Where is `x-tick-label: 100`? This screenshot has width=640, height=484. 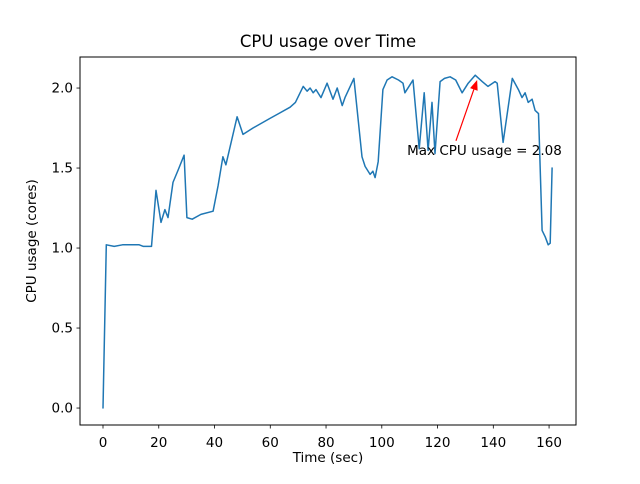 x-tick-label: 100 is located at coordinates (382, 443).